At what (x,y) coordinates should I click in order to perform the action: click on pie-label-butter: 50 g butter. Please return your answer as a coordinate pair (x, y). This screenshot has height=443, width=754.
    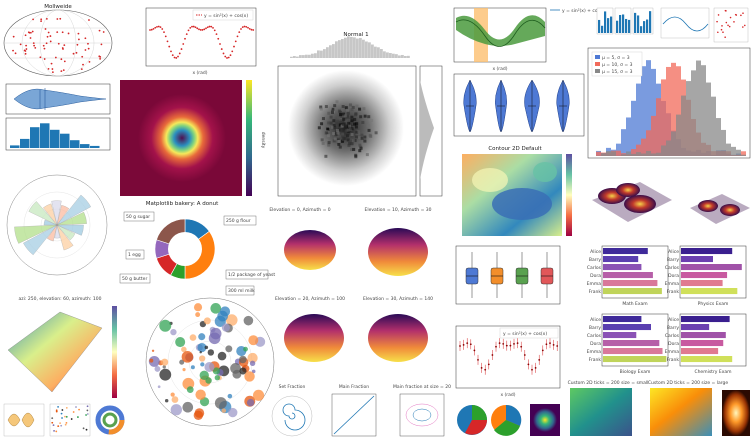
    Looking at the image, I should click on (134, 279).